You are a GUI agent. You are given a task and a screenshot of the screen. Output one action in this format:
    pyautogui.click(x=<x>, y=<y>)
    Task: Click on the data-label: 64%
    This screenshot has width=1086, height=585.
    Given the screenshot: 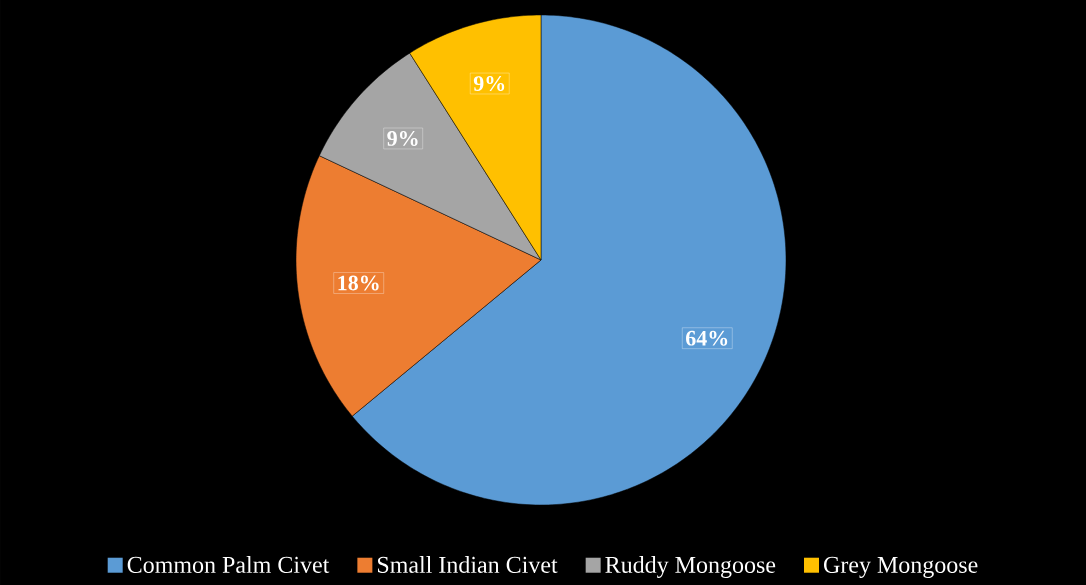 What is the action you would take?
    pyautogui.click(x=707, y=338)
    